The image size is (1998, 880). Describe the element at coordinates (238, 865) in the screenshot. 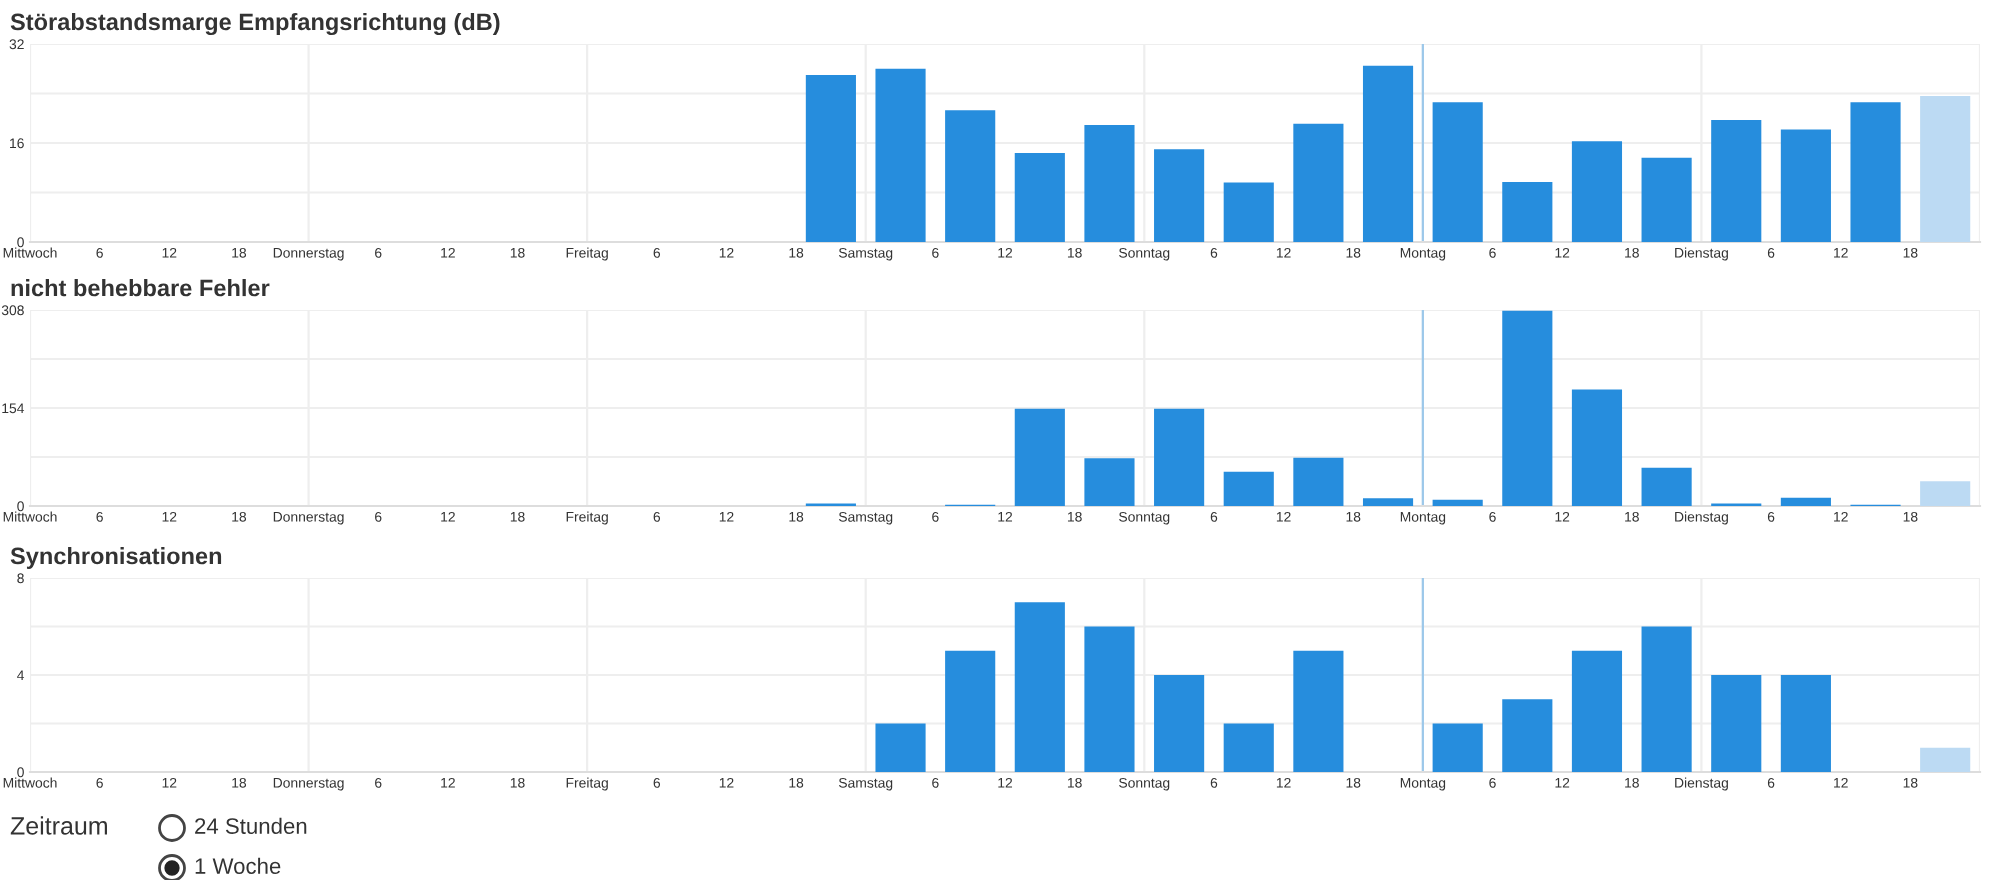

I see `text: 1 Woche` at that location.